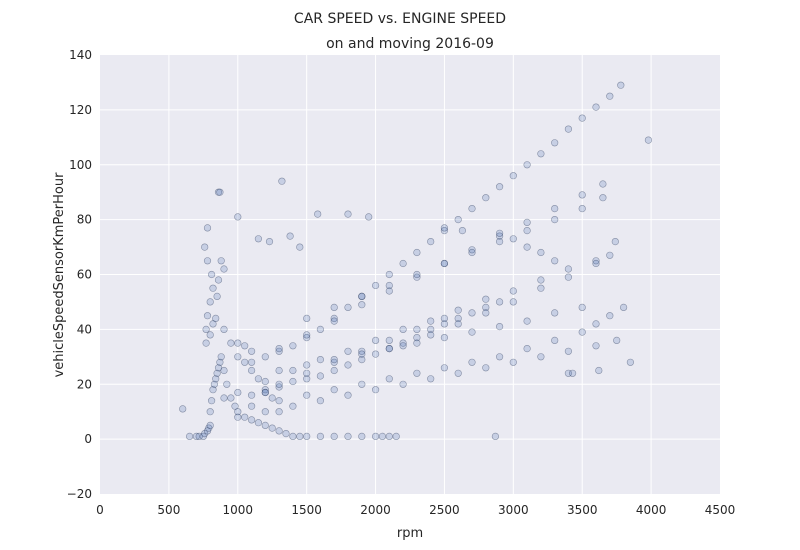 This screenshot has width=800, height=550. I want to click on x-tick-label: 4000, so click(651, 510).